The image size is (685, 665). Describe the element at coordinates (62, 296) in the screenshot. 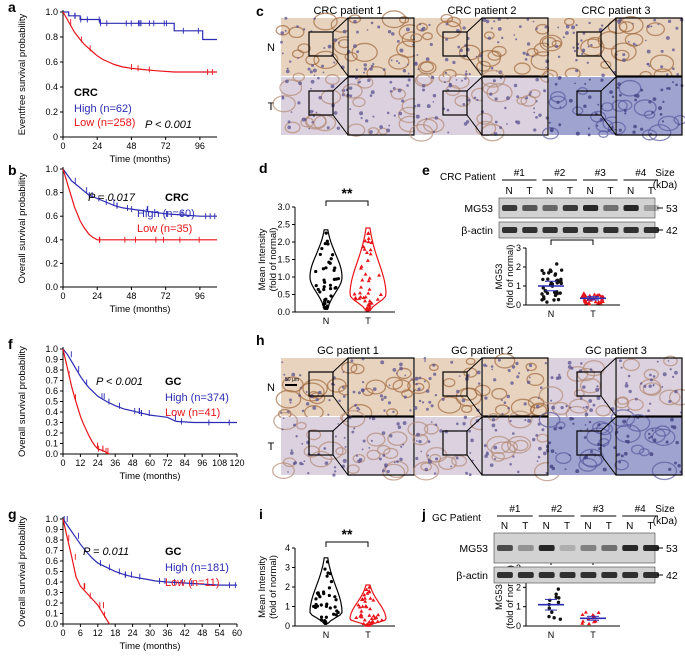

I see `x-tick-label-b: 0` at that location.